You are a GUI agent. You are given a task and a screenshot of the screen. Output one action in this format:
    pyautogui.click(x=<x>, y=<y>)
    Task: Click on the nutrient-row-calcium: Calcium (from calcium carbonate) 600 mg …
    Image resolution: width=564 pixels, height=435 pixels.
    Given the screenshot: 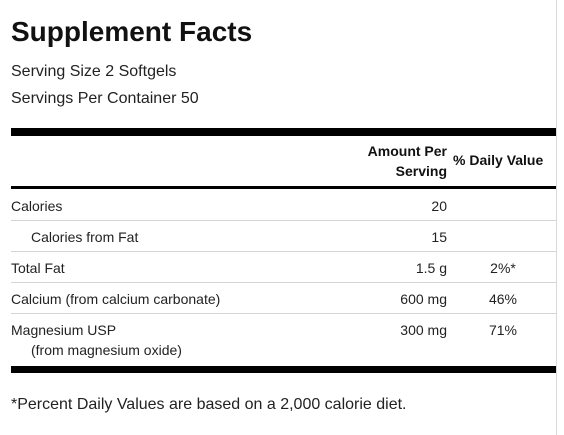 What is the action you would take?
    pyautogui.click(x=283, y=298)
    